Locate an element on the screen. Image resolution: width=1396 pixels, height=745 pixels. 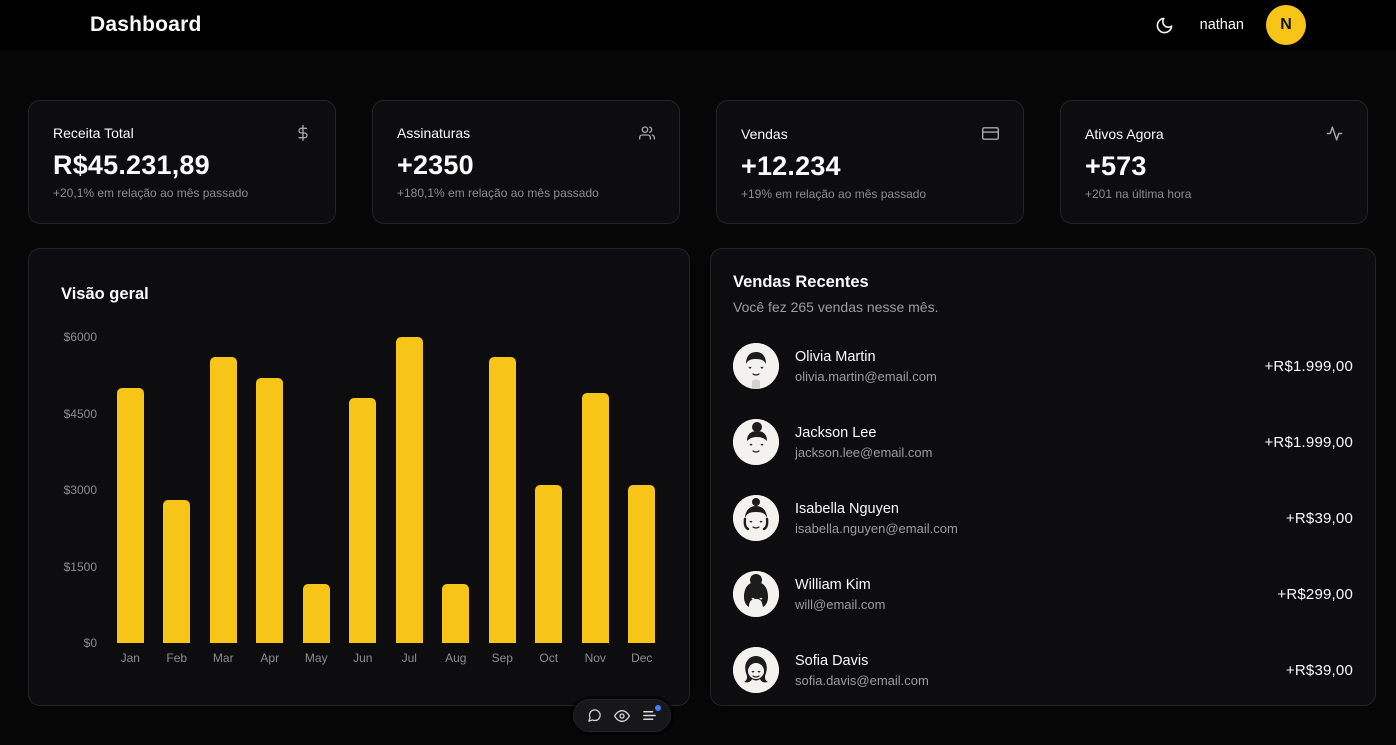
user-avatar: N is located at coordinates (1286, 25).